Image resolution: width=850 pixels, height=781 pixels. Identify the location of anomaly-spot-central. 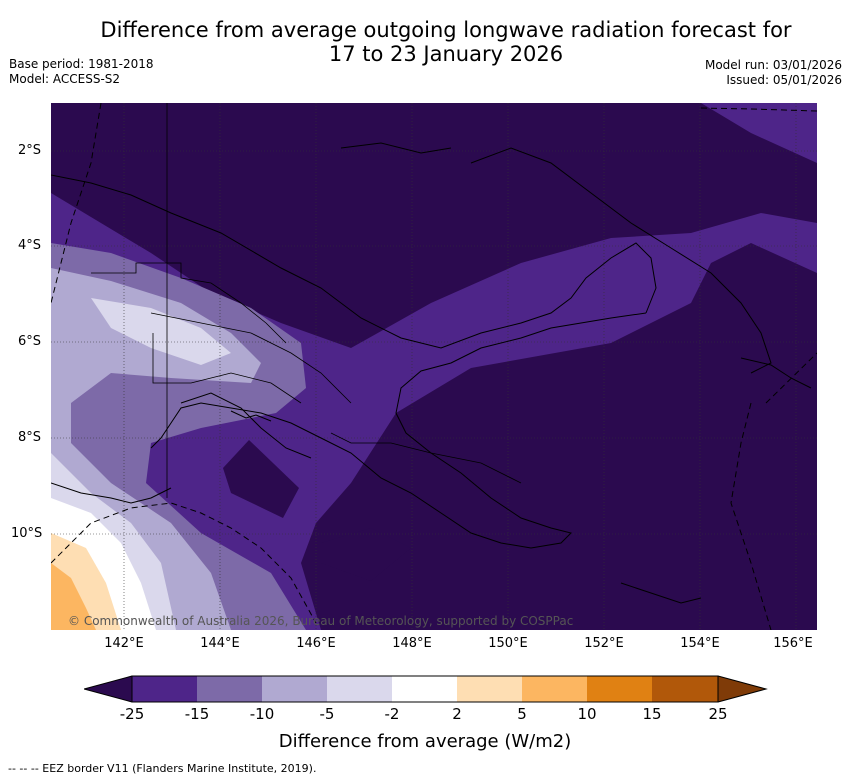
(261, 479).